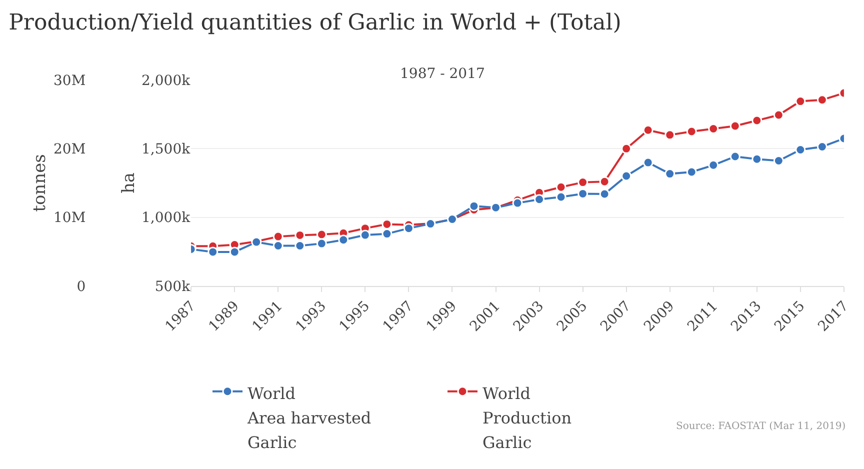 The image size is (864, 469). I want to click on y-axis-title: tonnes, so click(40, 183).